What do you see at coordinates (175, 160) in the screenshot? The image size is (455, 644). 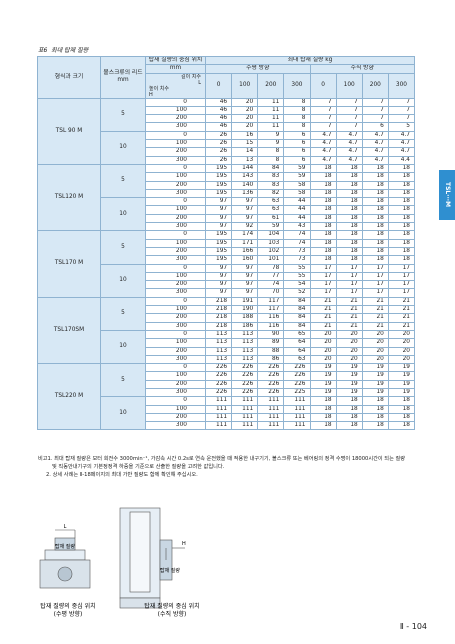 I see `height-cell: 300` at bounding box center [175, 160].